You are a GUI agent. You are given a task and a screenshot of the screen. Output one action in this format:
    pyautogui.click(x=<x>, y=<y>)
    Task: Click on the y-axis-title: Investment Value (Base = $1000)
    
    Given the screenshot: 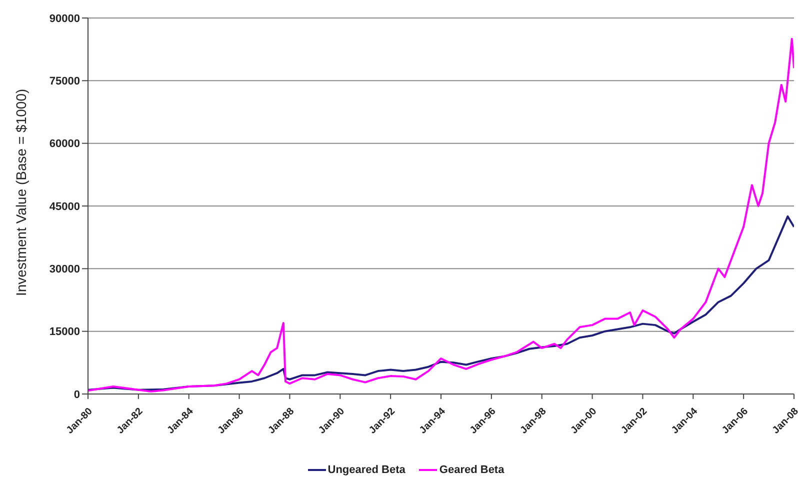 What is the action you would take?
    pyautogui.click(x=20, y=192)
    